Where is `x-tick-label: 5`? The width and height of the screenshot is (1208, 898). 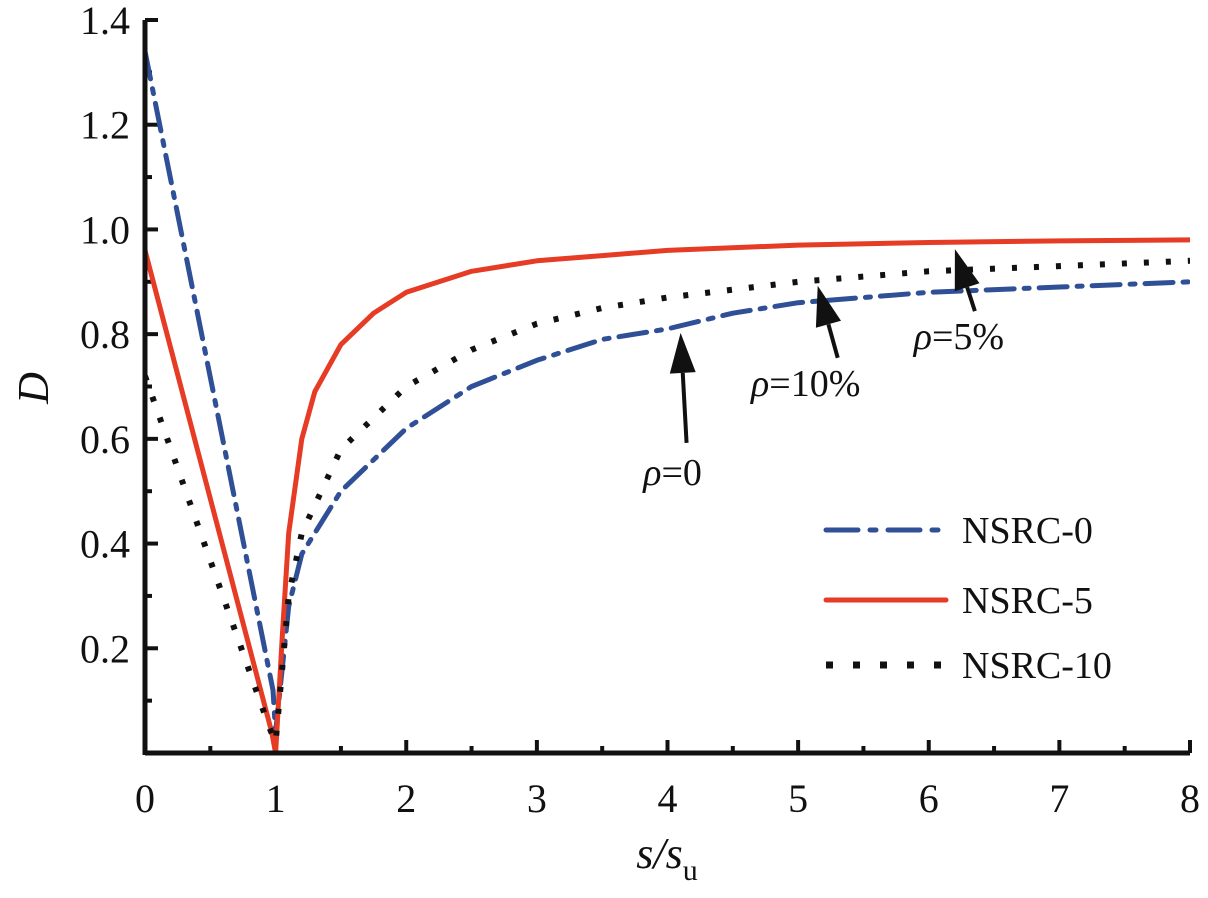
x-tick-label: 5 is located at coordinates (798, 798).